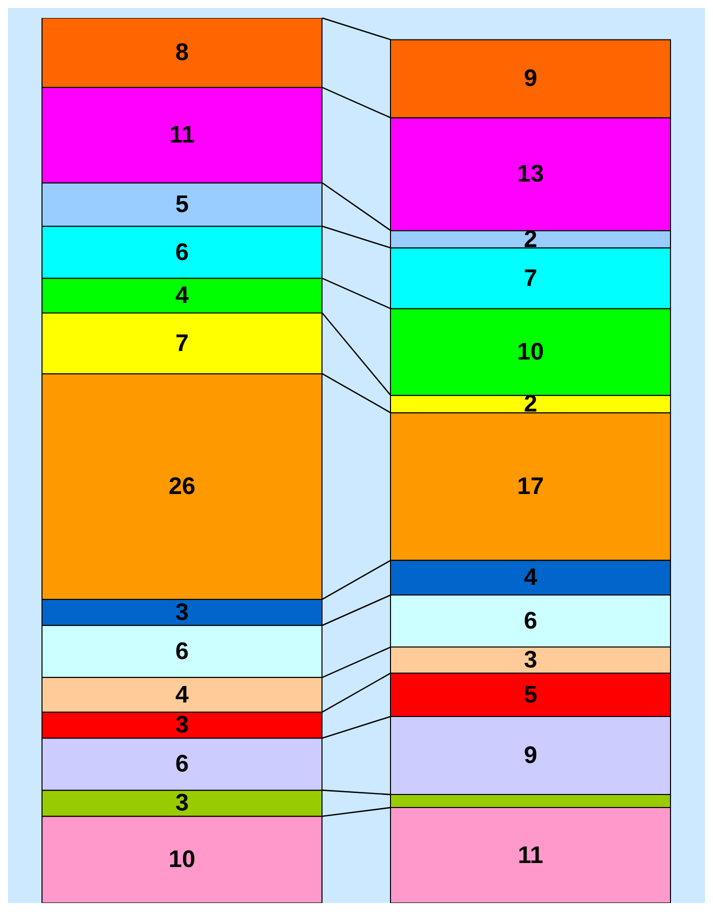 This screenshot has width=713, height=917. Describe the element at coordinates (182, 52) in the screenshot. I see `data-label: 8` at that location.